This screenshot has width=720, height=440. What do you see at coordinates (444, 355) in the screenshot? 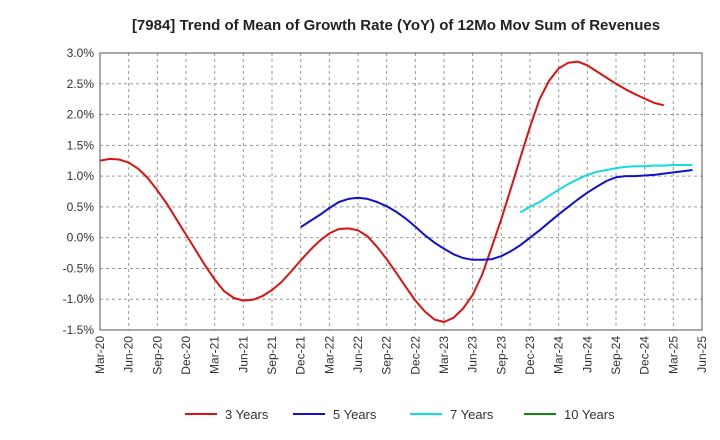
I see `x-tick-label: Mar-23` at bounding box center [444, 355].